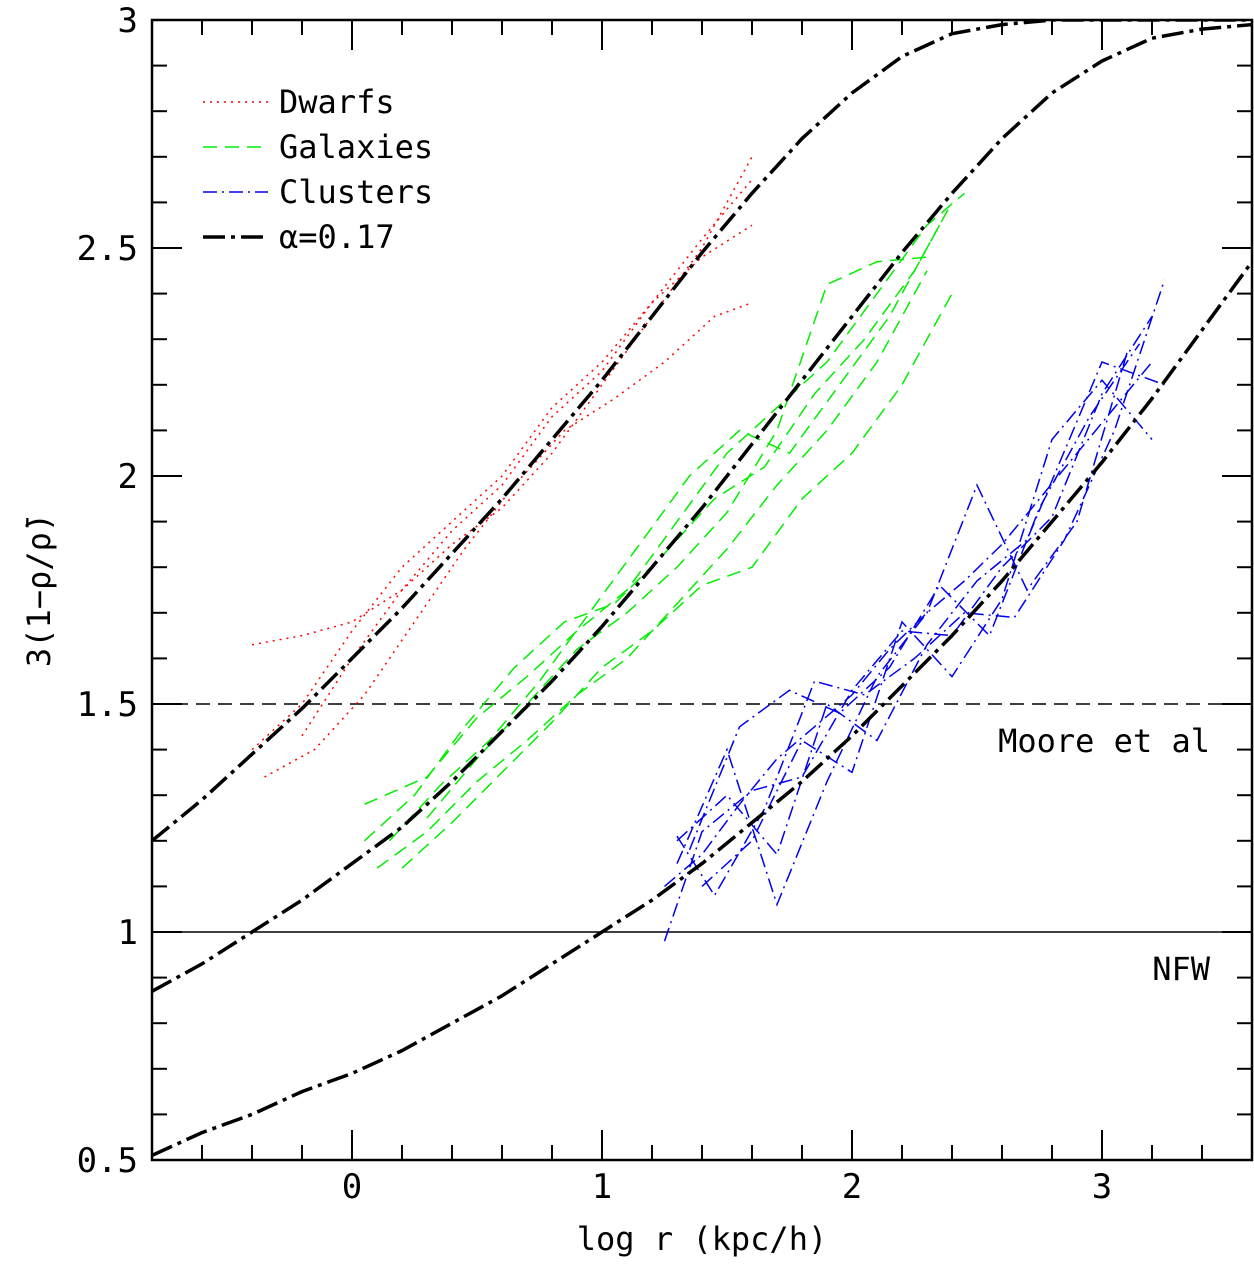 This screenshot has height=1271, width=1254. I want to click on y-tick-label: 2.5, so click(107, 249).